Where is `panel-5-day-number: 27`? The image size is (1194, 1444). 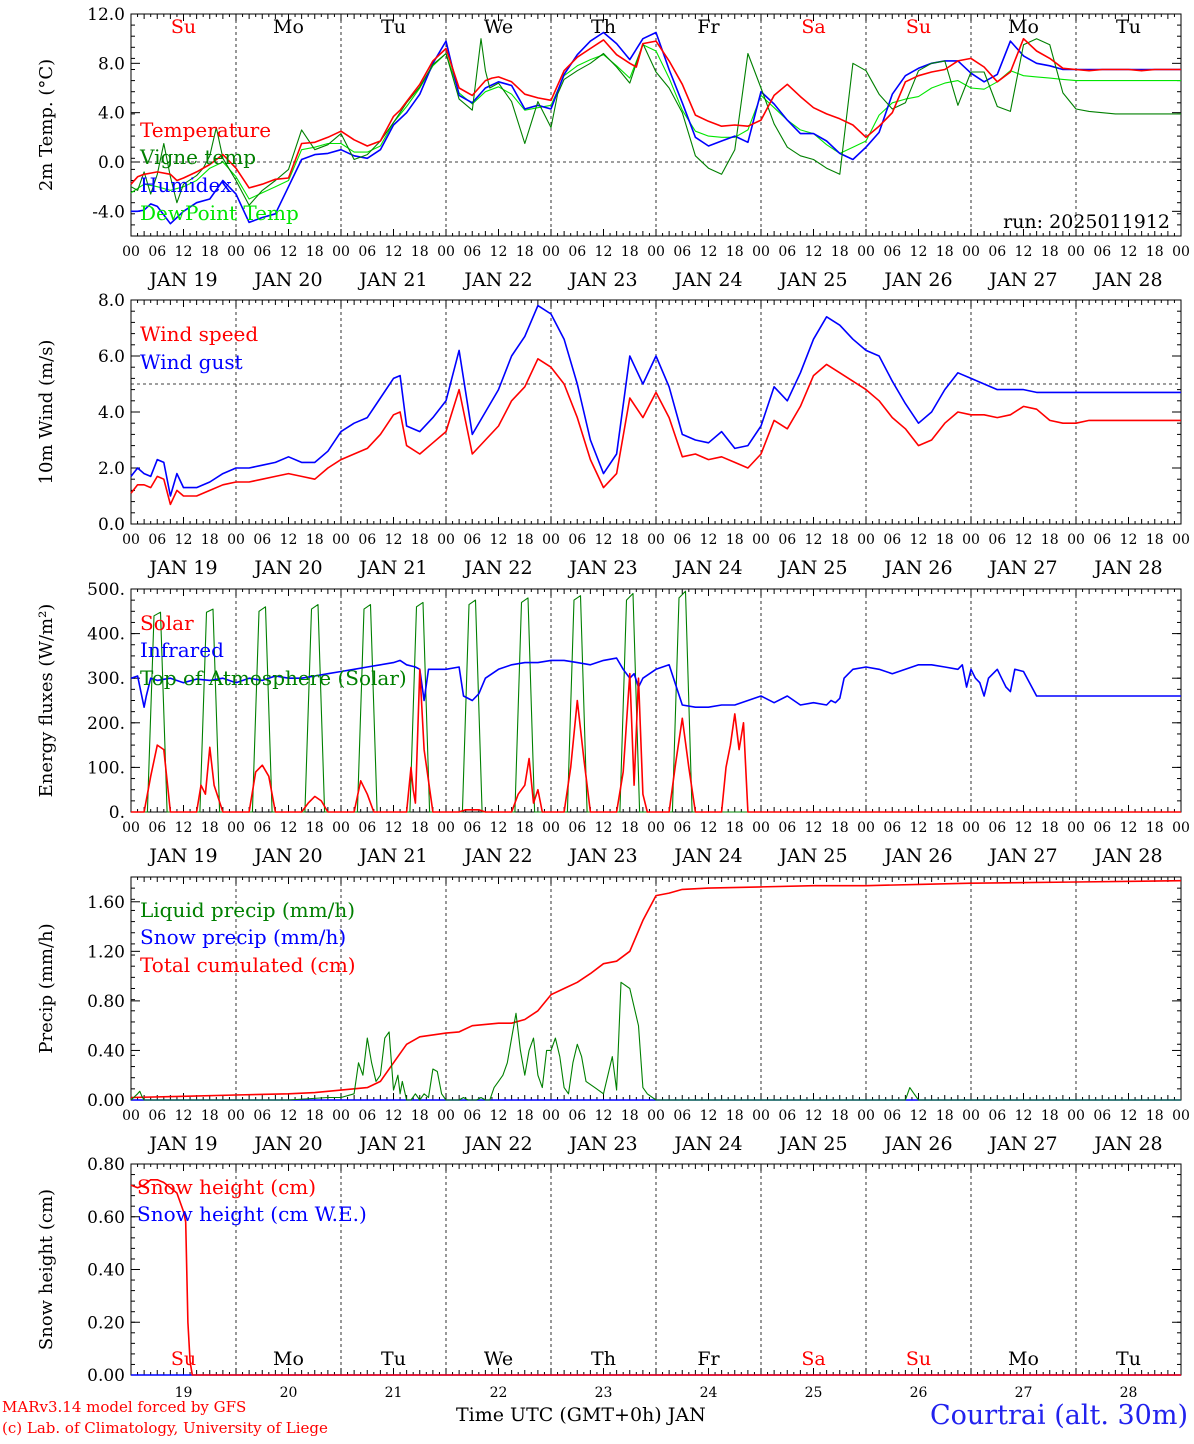 panel-5-day-number: 27 is located at coordinates (1024, 1393).